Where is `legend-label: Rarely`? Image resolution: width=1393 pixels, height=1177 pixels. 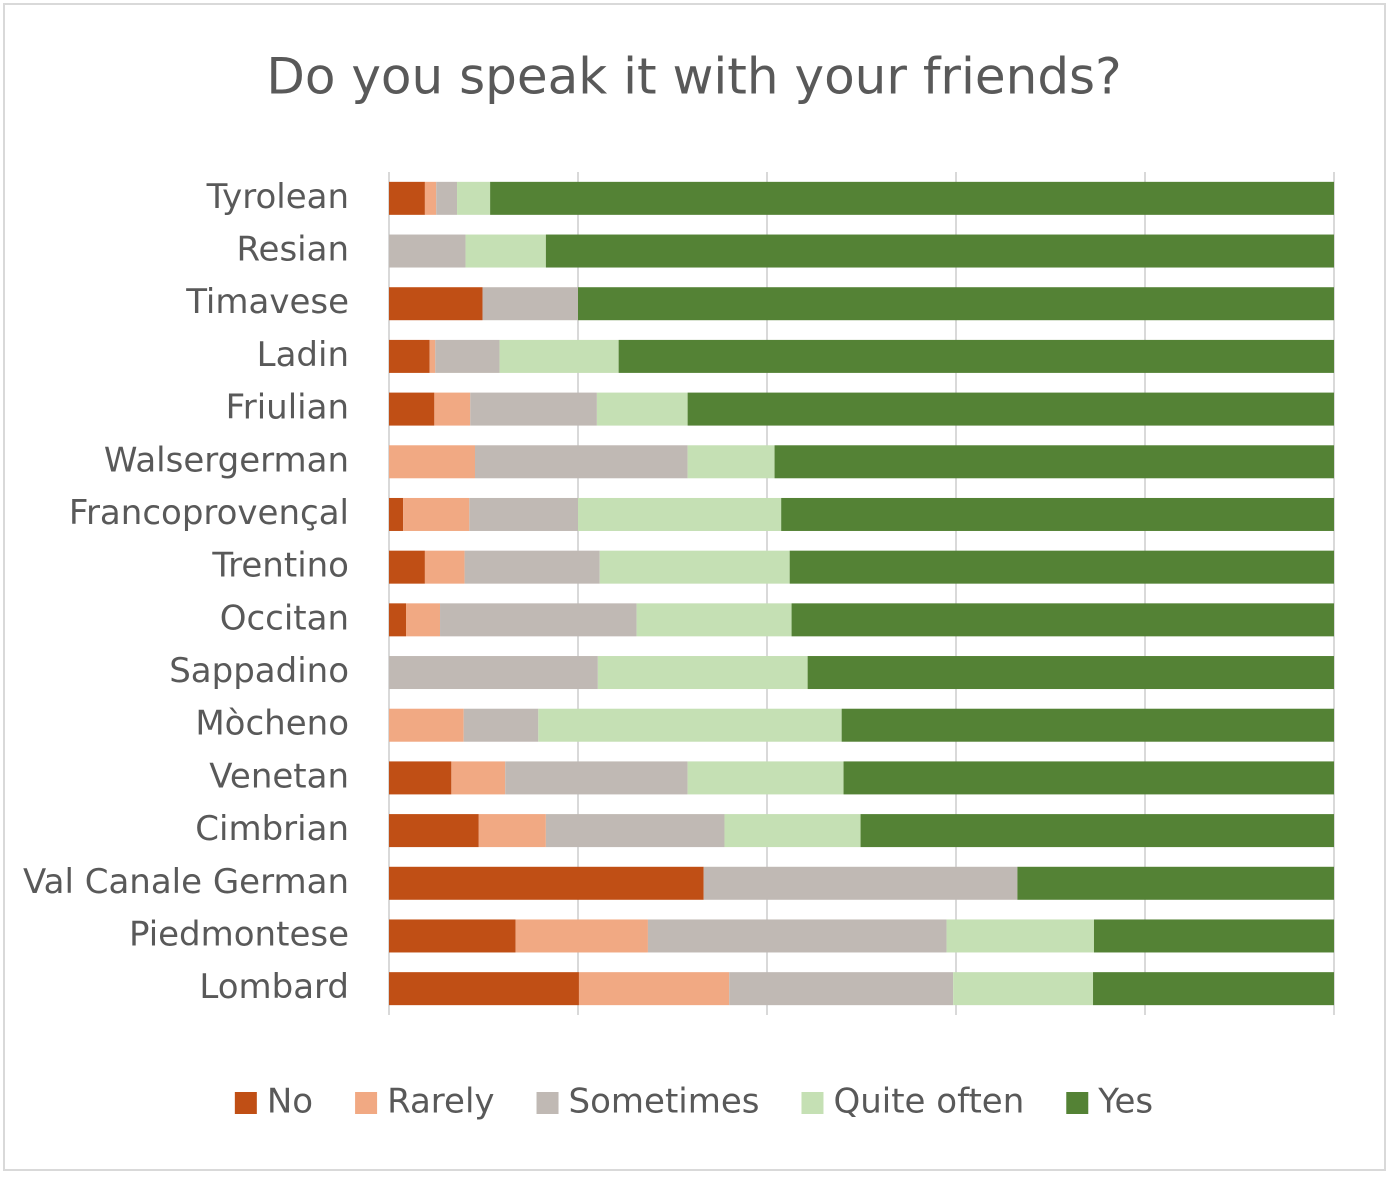
legend-label: Rarely is located at coordinates (440, 1102).